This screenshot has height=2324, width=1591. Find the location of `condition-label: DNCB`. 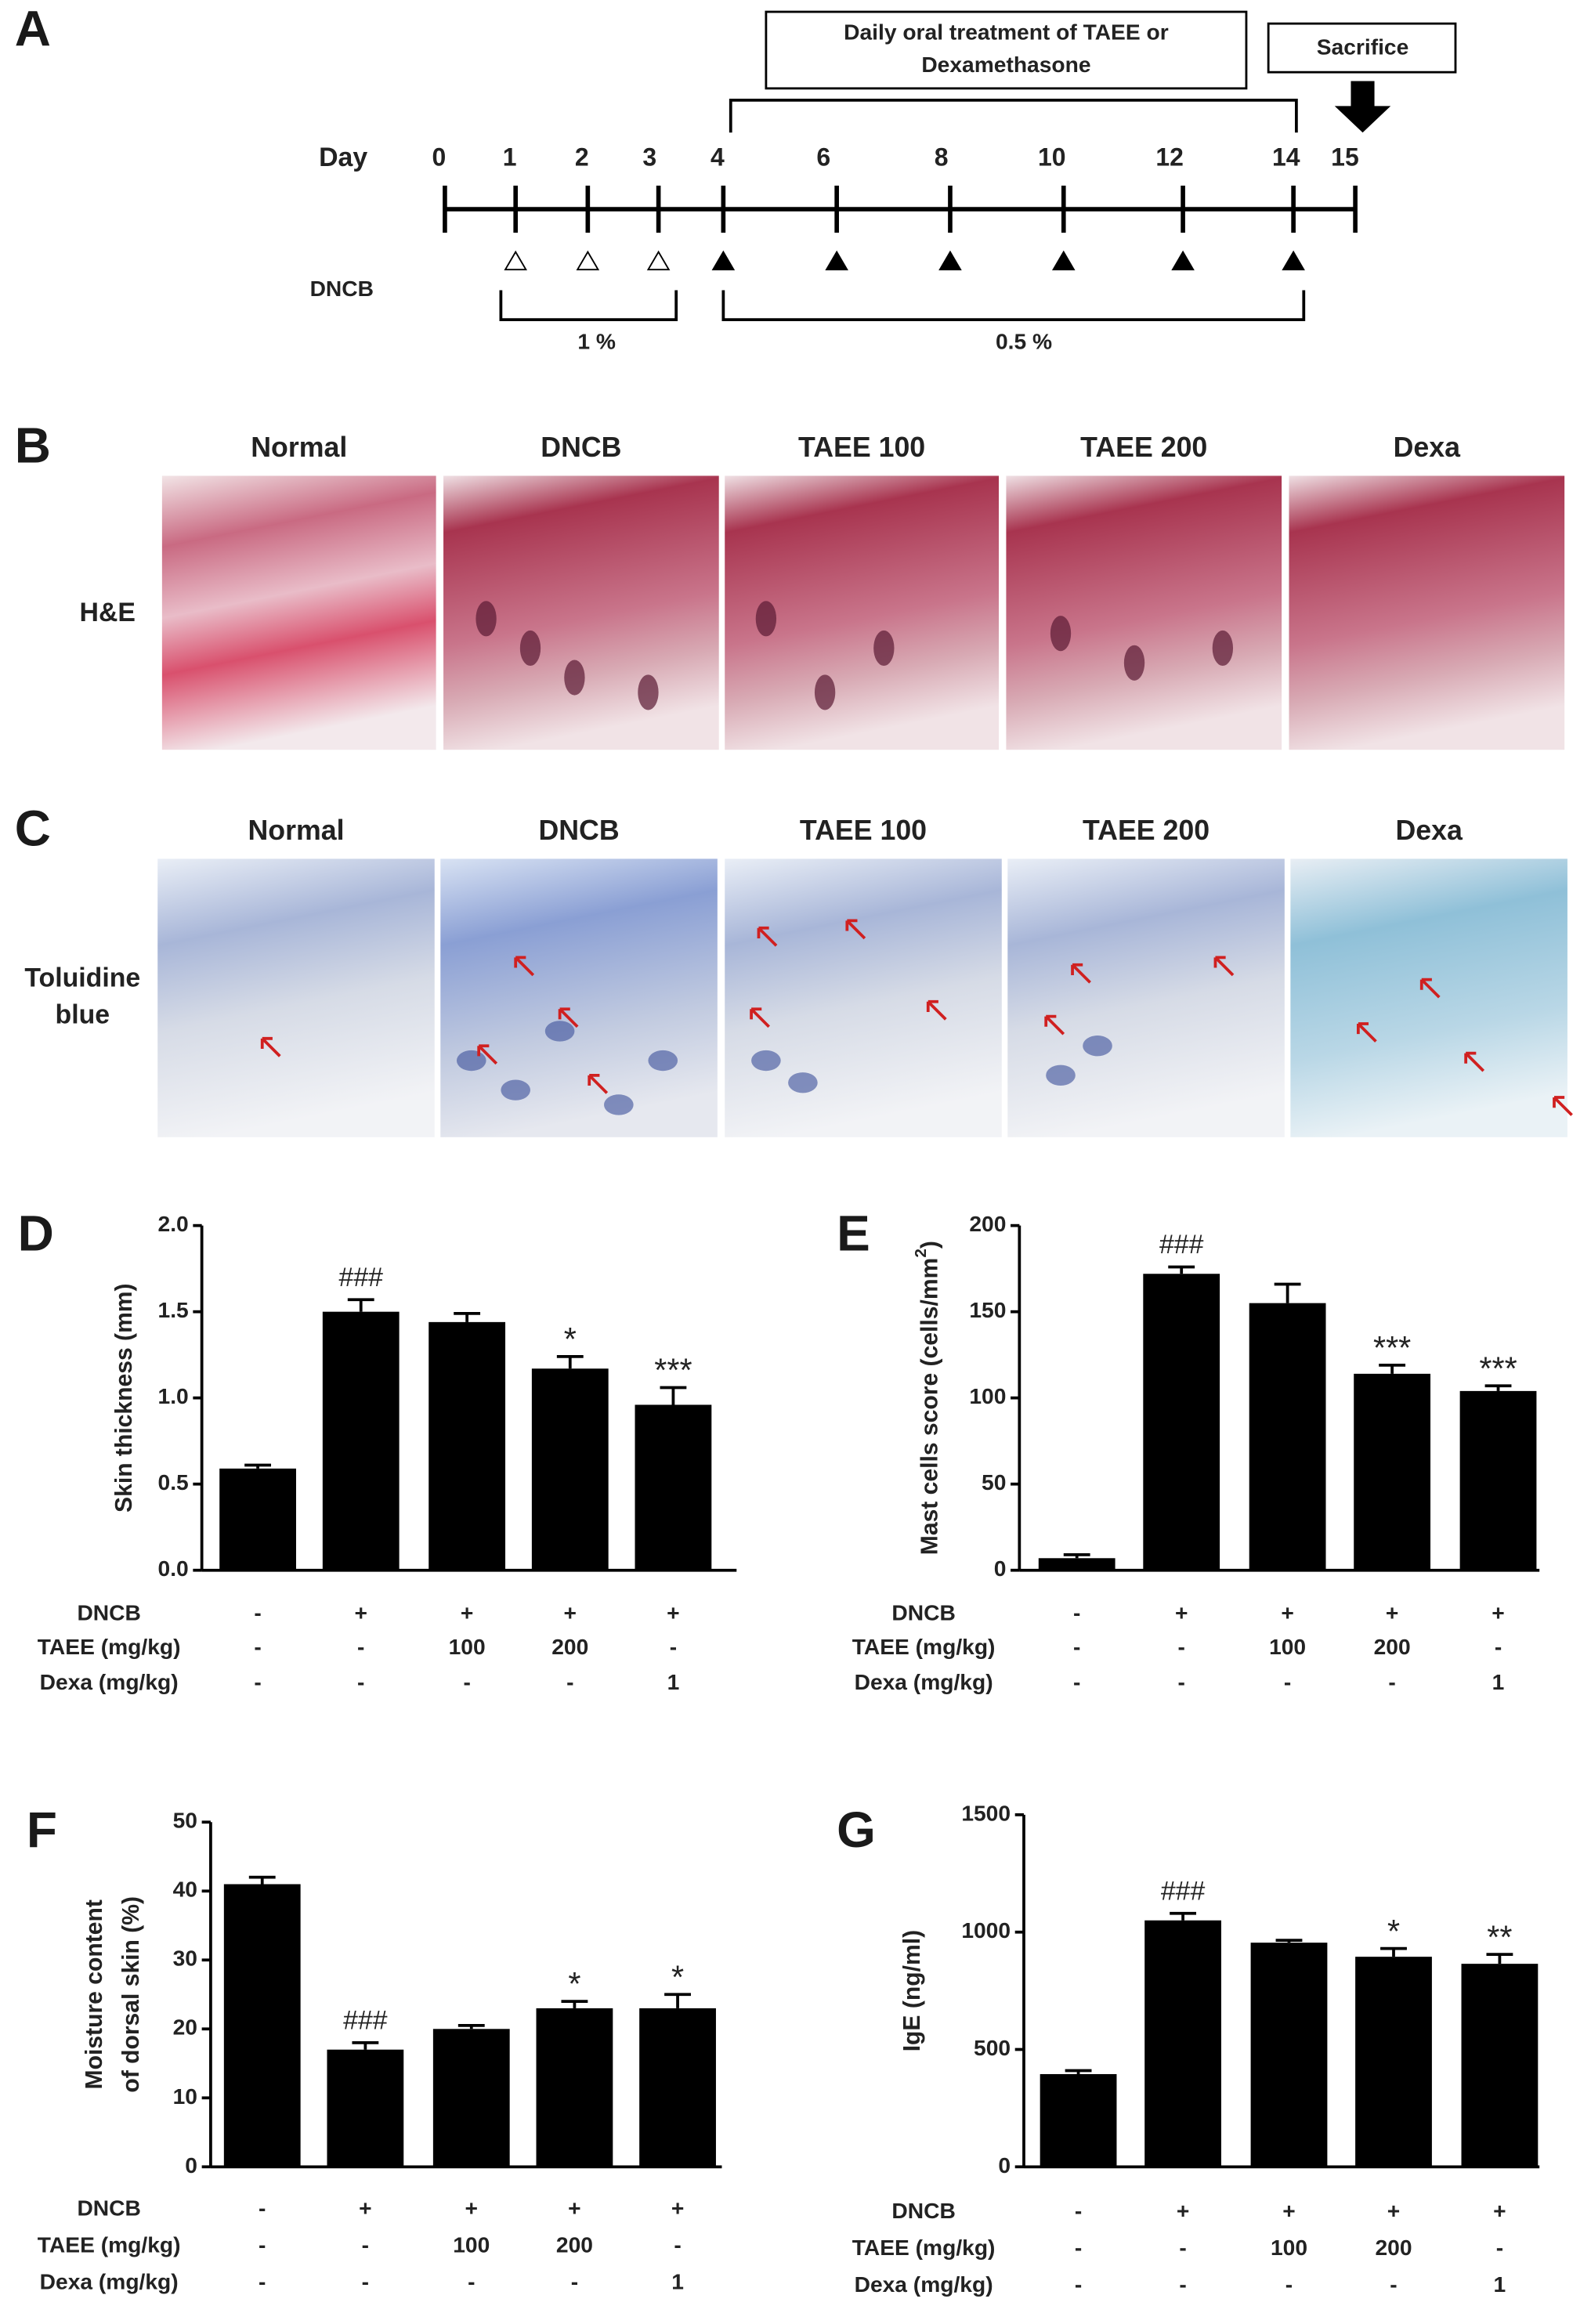

condition-label: DNCB is located at coordinates (923, 2210).